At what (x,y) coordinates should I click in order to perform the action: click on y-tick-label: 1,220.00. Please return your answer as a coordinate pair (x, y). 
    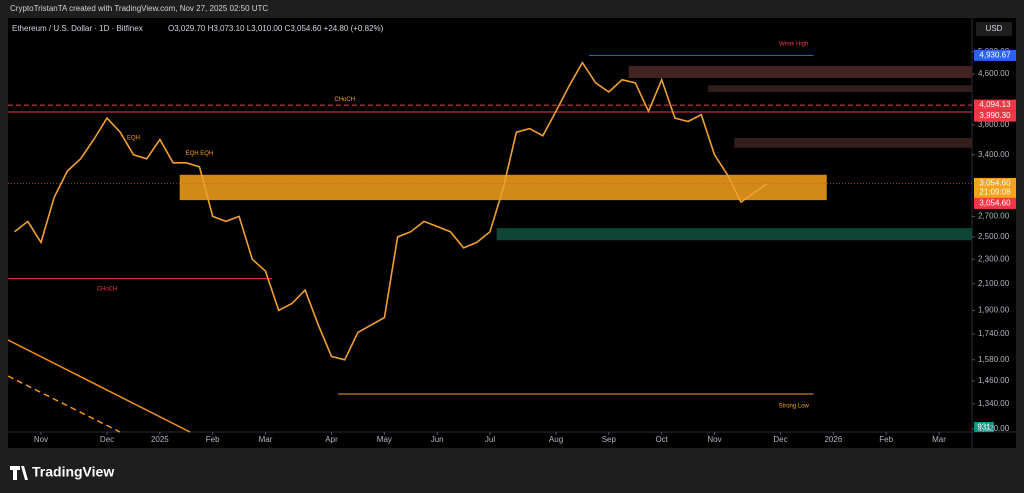
    Looking at the image, I should click on (994, 428).